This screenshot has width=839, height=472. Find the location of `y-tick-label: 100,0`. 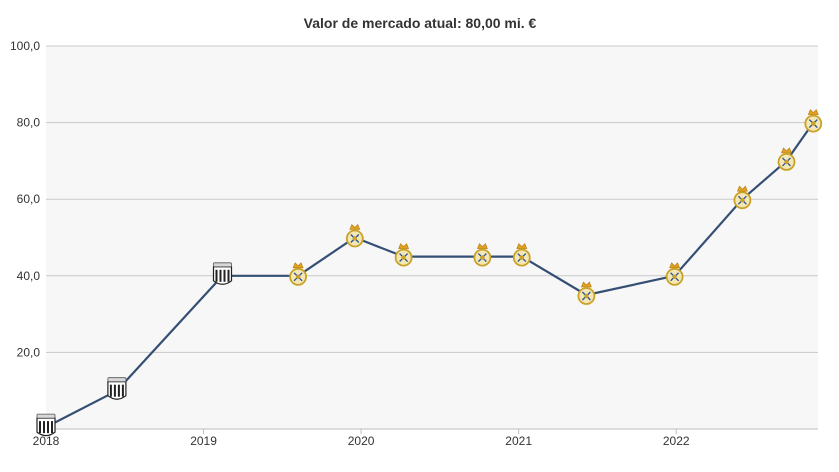

y-tick-label: 100,0 is located at coordinates (25, 46).